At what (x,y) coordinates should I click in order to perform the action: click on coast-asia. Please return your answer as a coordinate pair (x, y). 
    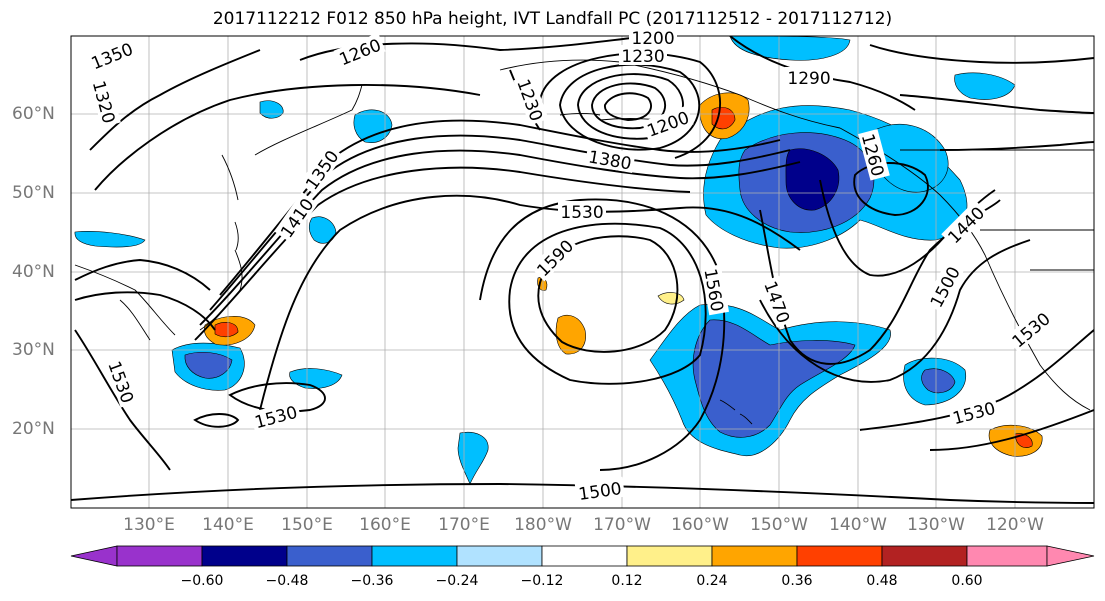
    Looking at the image, I should click on (125, 302).